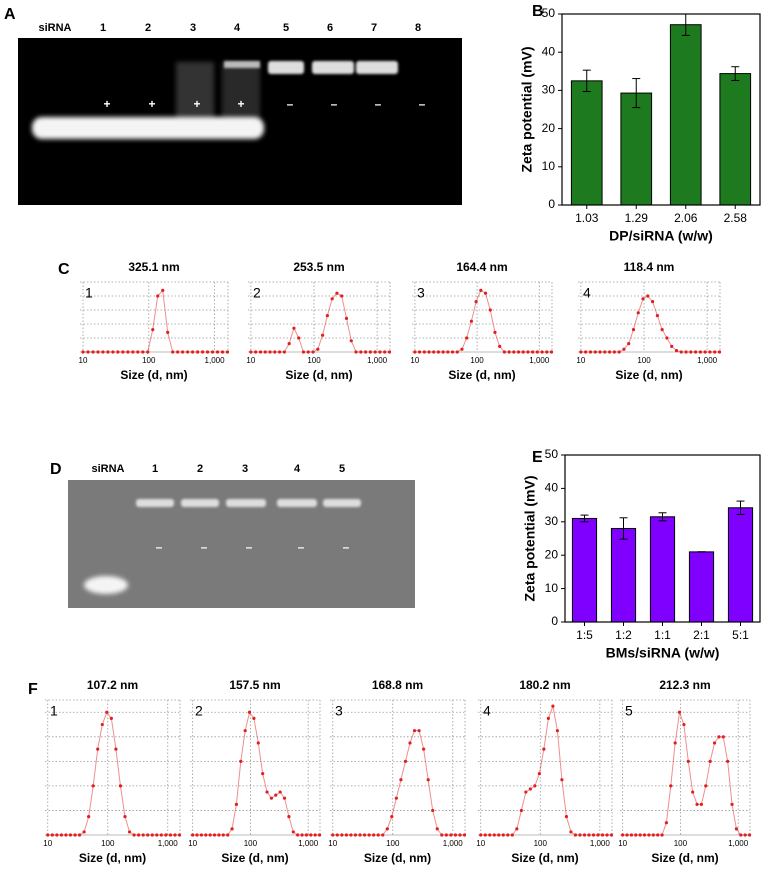 Image resolution: width=774 pixels, height=870 pixels. Describe the element at coordinates (421, 293) in the screenshot. I see `plot-number: 3` at that location.